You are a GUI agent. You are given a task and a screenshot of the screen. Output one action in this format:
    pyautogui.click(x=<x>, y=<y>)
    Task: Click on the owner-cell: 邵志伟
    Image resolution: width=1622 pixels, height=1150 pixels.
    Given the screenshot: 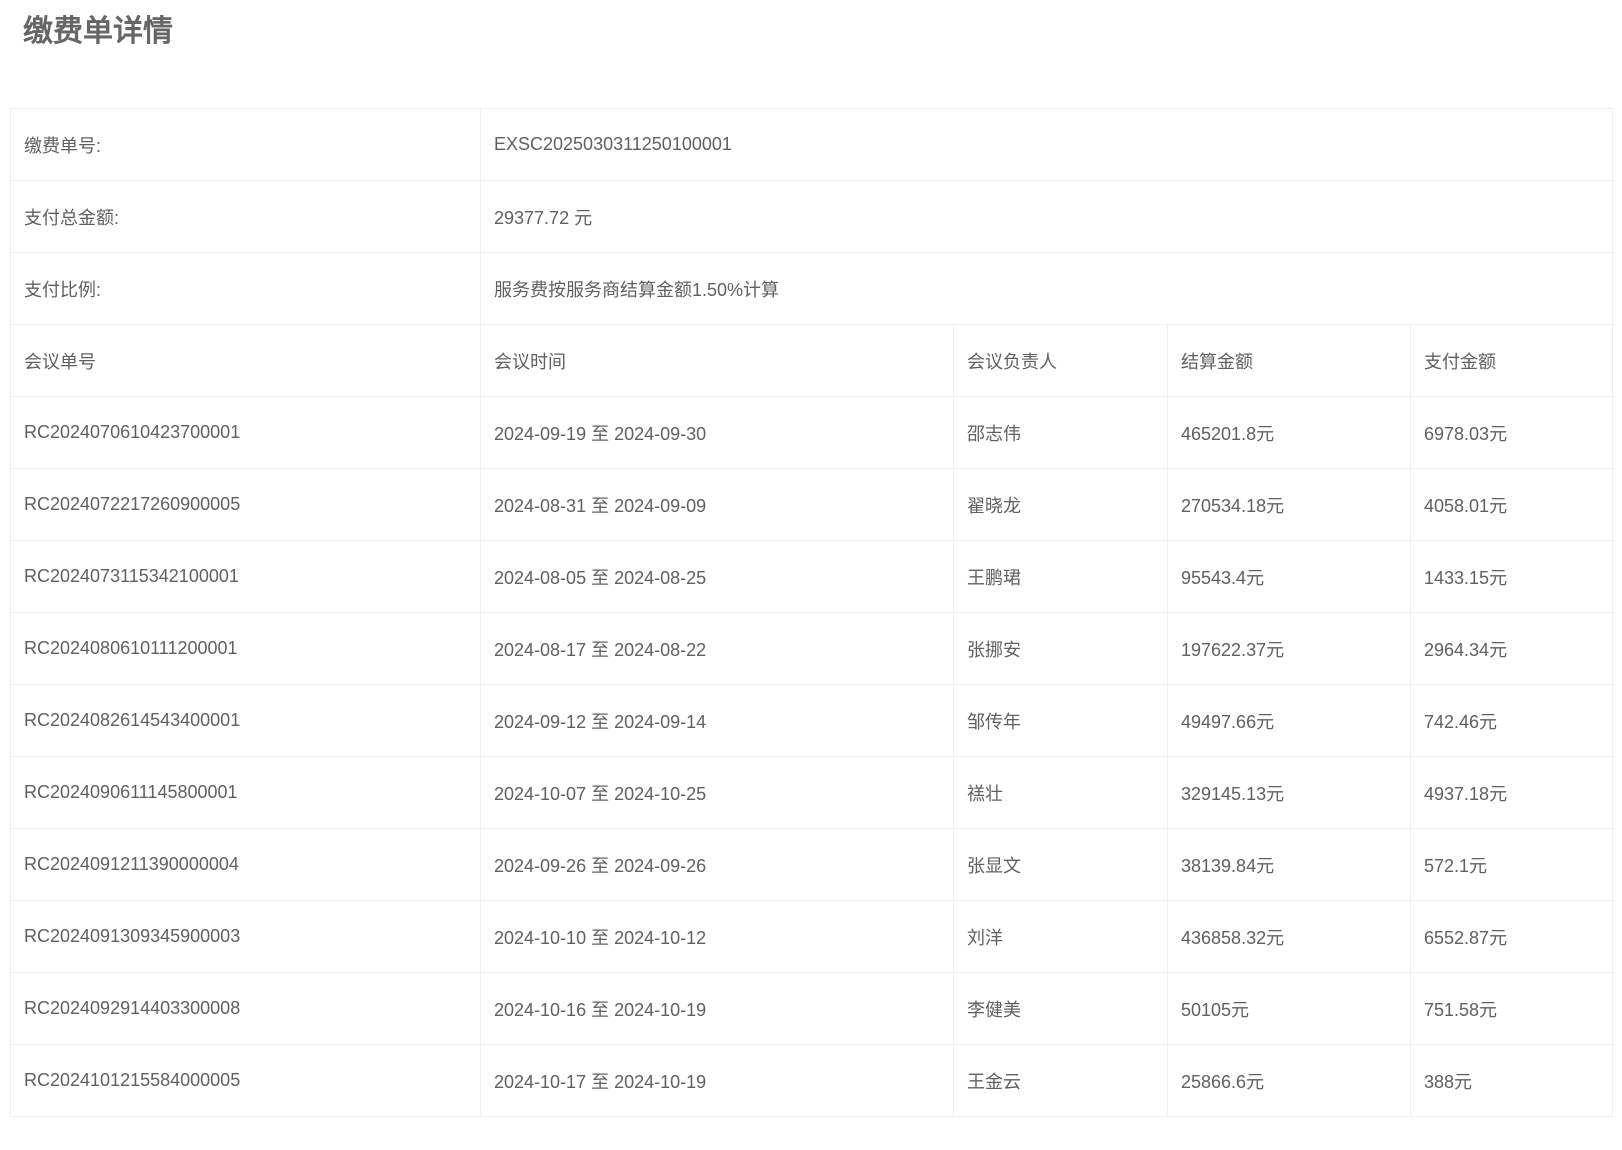 What is the action you would take?
    pyautogui.click(x=1061, y=433)
    